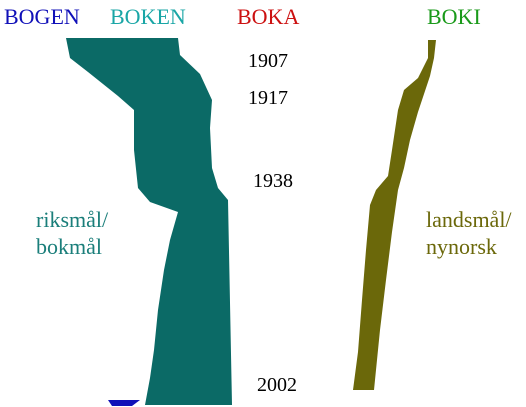  Describe the element at coordinates (72, 219) in the screenshot. I see `riksmal-label-line1: riksmål/` at that location.